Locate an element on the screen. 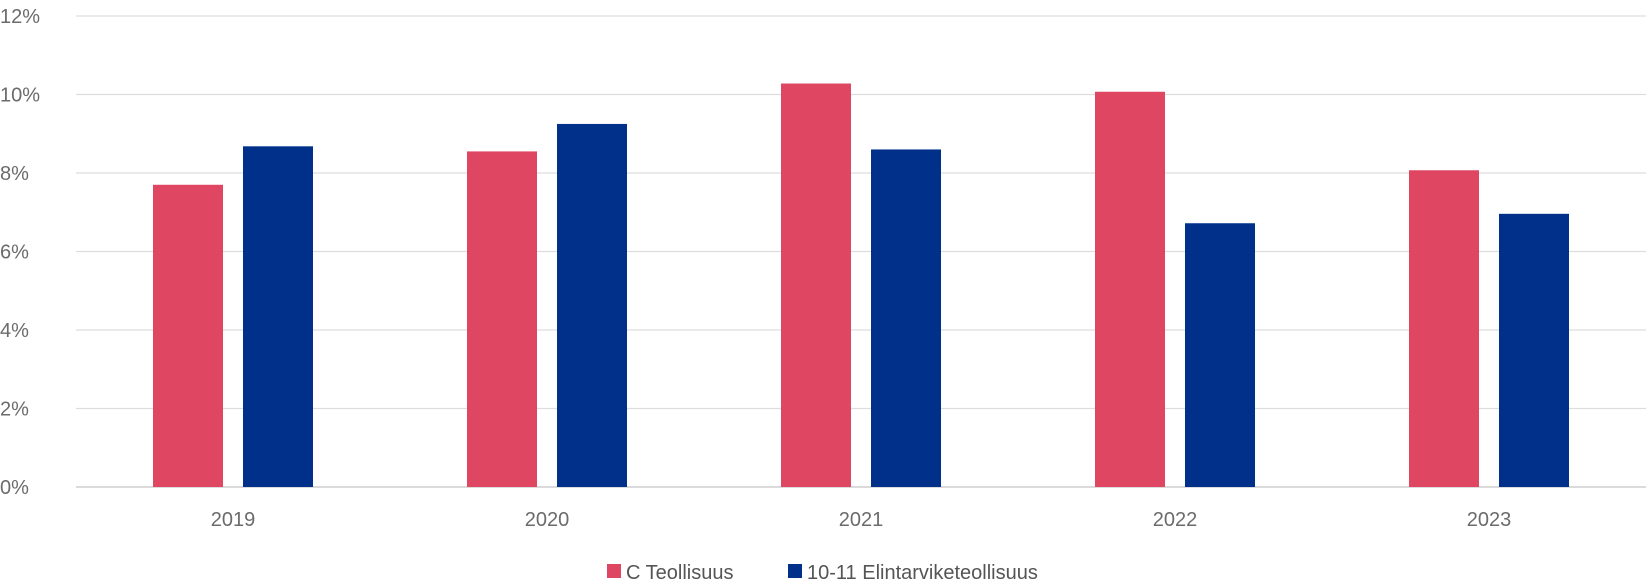  bar-c-teollisuus-2019 is located at coordinates (188, 335).